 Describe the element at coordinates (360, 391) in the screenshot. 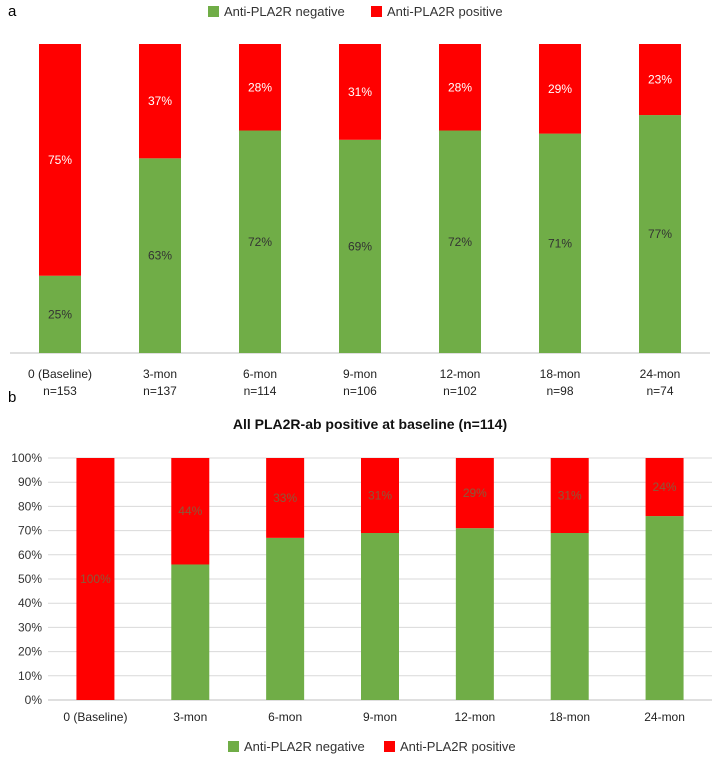

I see `x-tick-n-label: n=106` at that location.